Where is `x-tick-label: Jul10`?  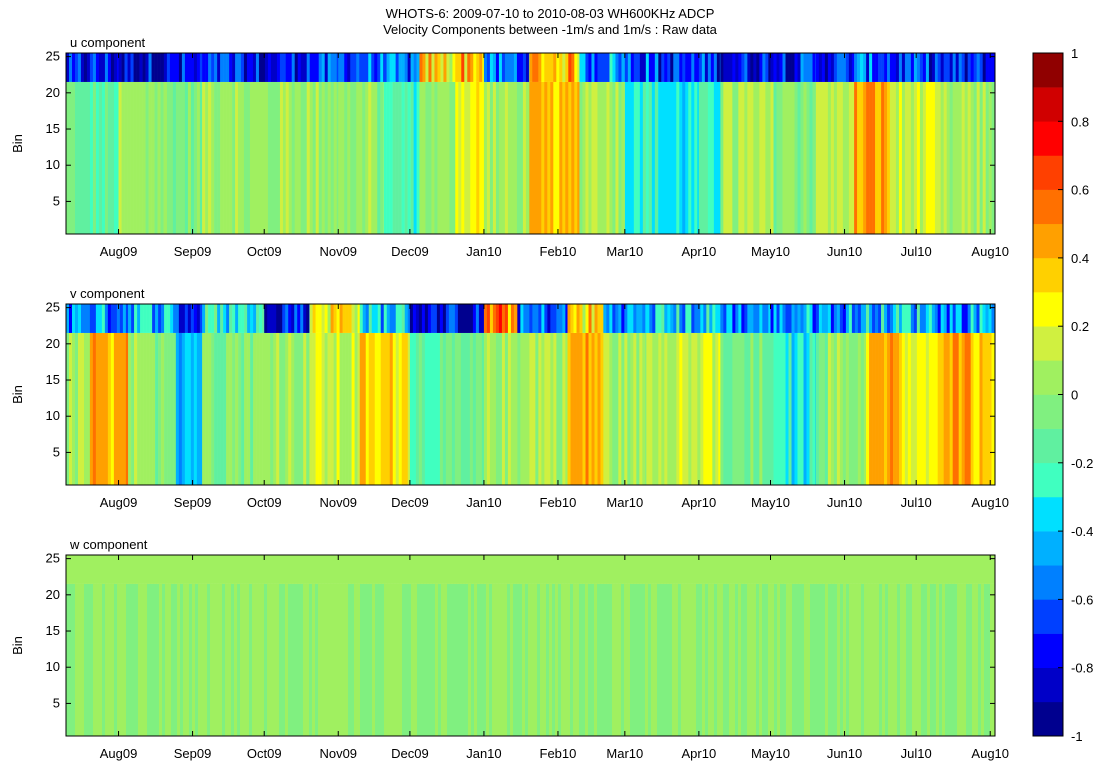 x-tick-label: Jul10 is located at coordinates (916, 753).